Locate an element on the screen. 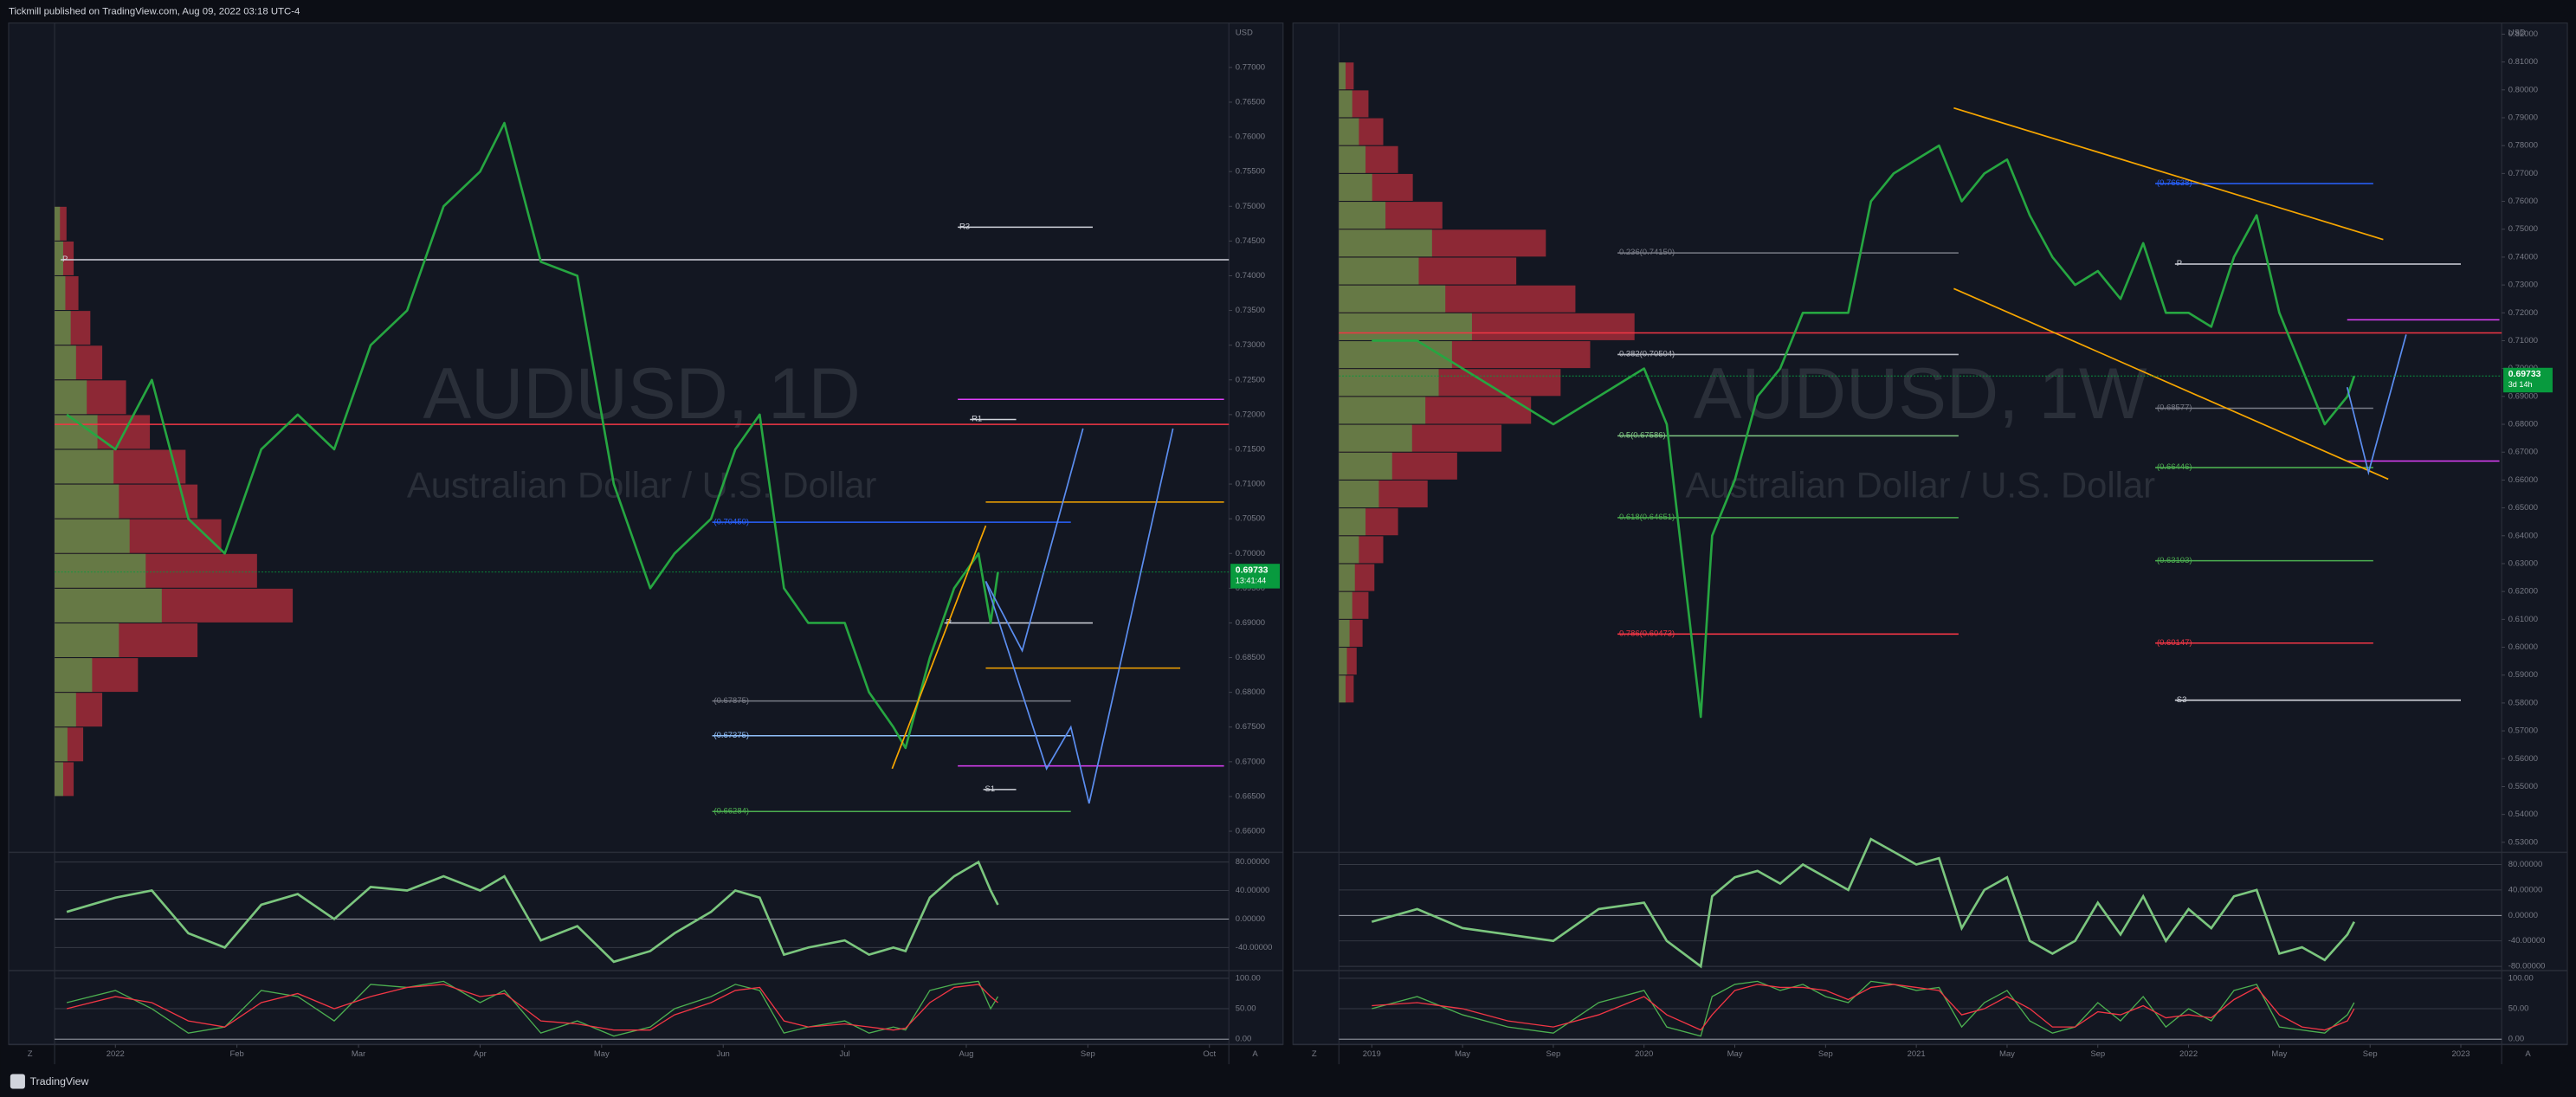  y-tick-label: 0.71000 is located at coordinates (2523, 340).